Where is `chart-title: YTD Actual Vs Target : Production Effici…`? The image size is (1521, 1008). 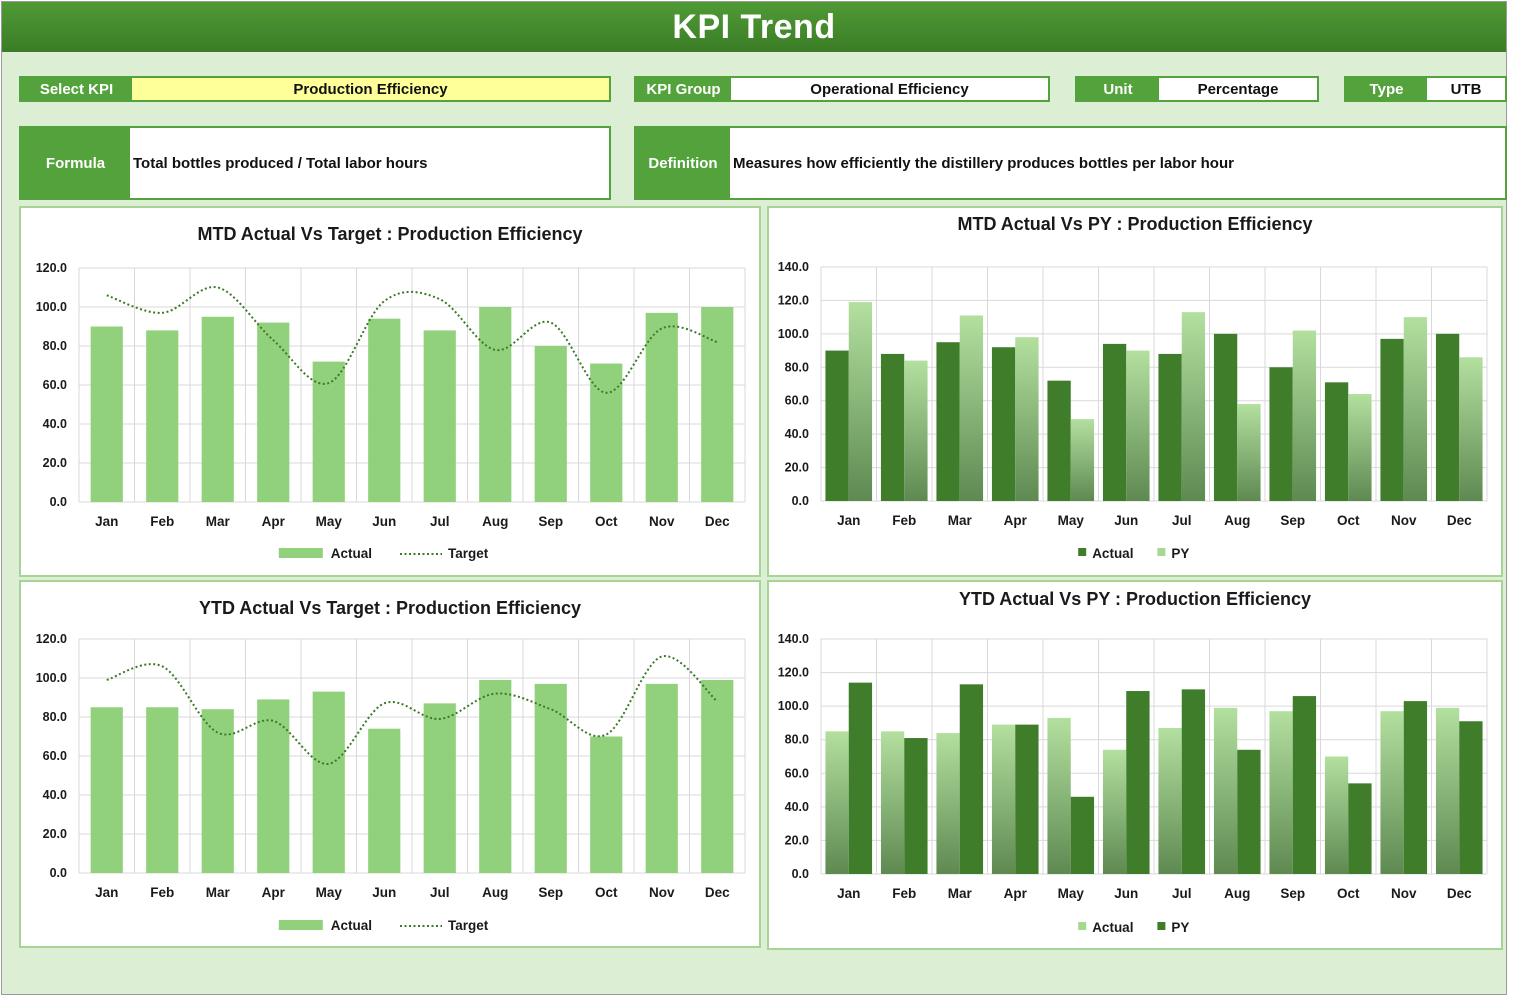
chart-title: YTD Actual Vs Target : Production Effici… is located at coordinates (390, 608).